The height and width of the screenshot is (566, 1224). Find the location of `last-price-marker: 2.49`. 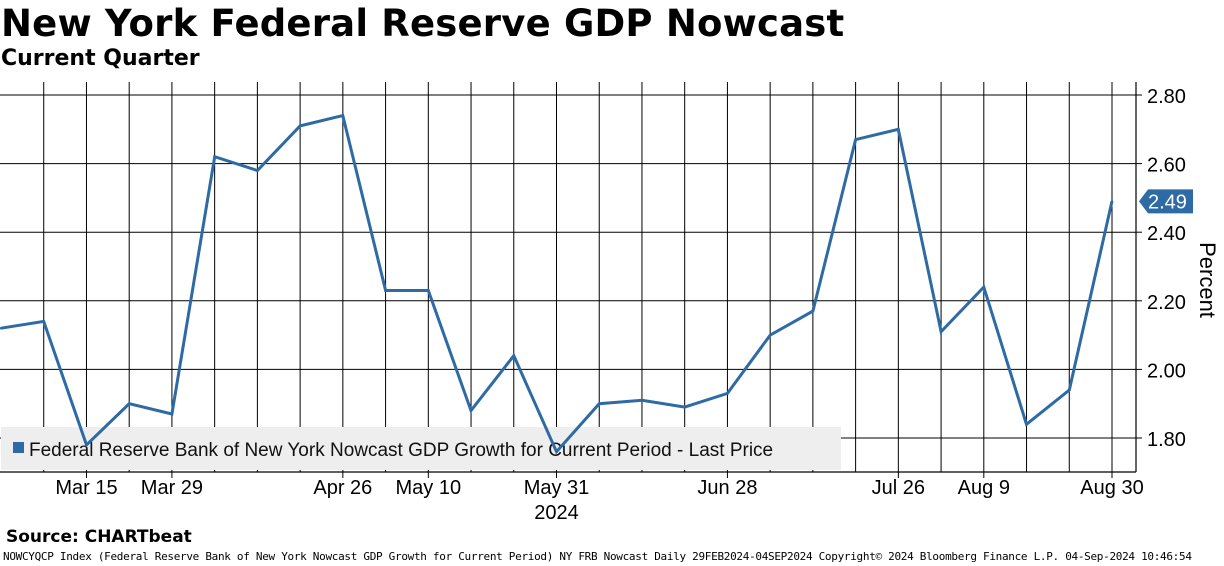

last-price-marker: 2.49 is located at coordinates (1166, 201).